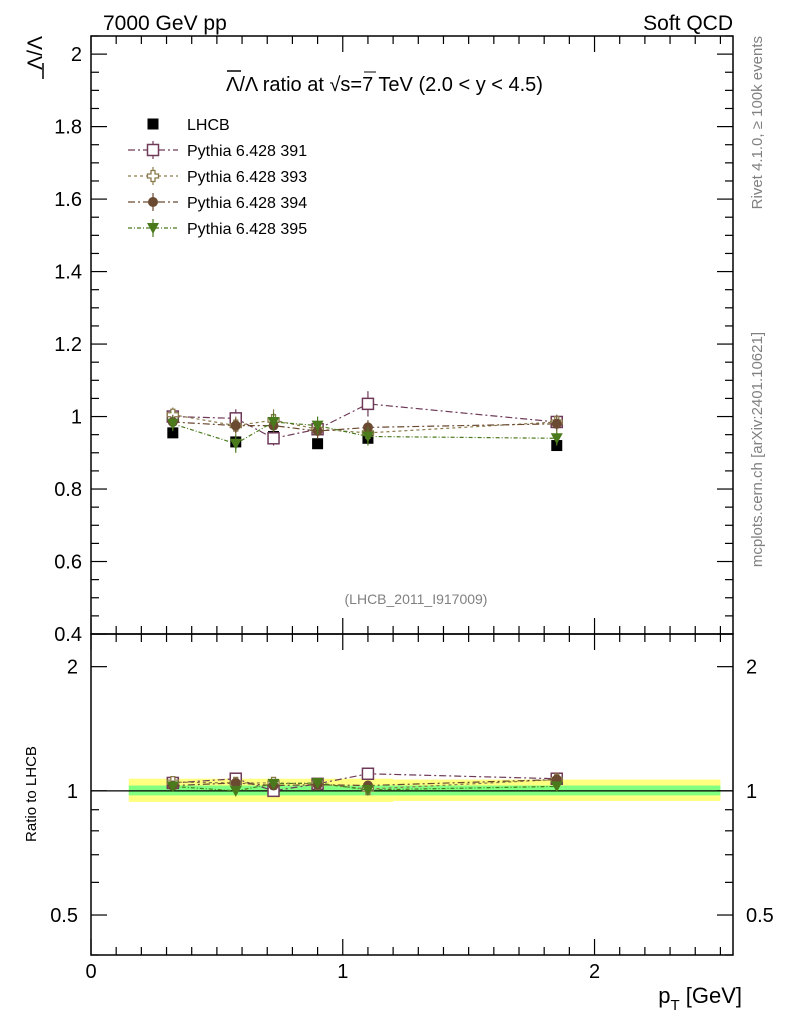  I want to click on ratio-tick-label-right: 0.5, so click(760, 916).